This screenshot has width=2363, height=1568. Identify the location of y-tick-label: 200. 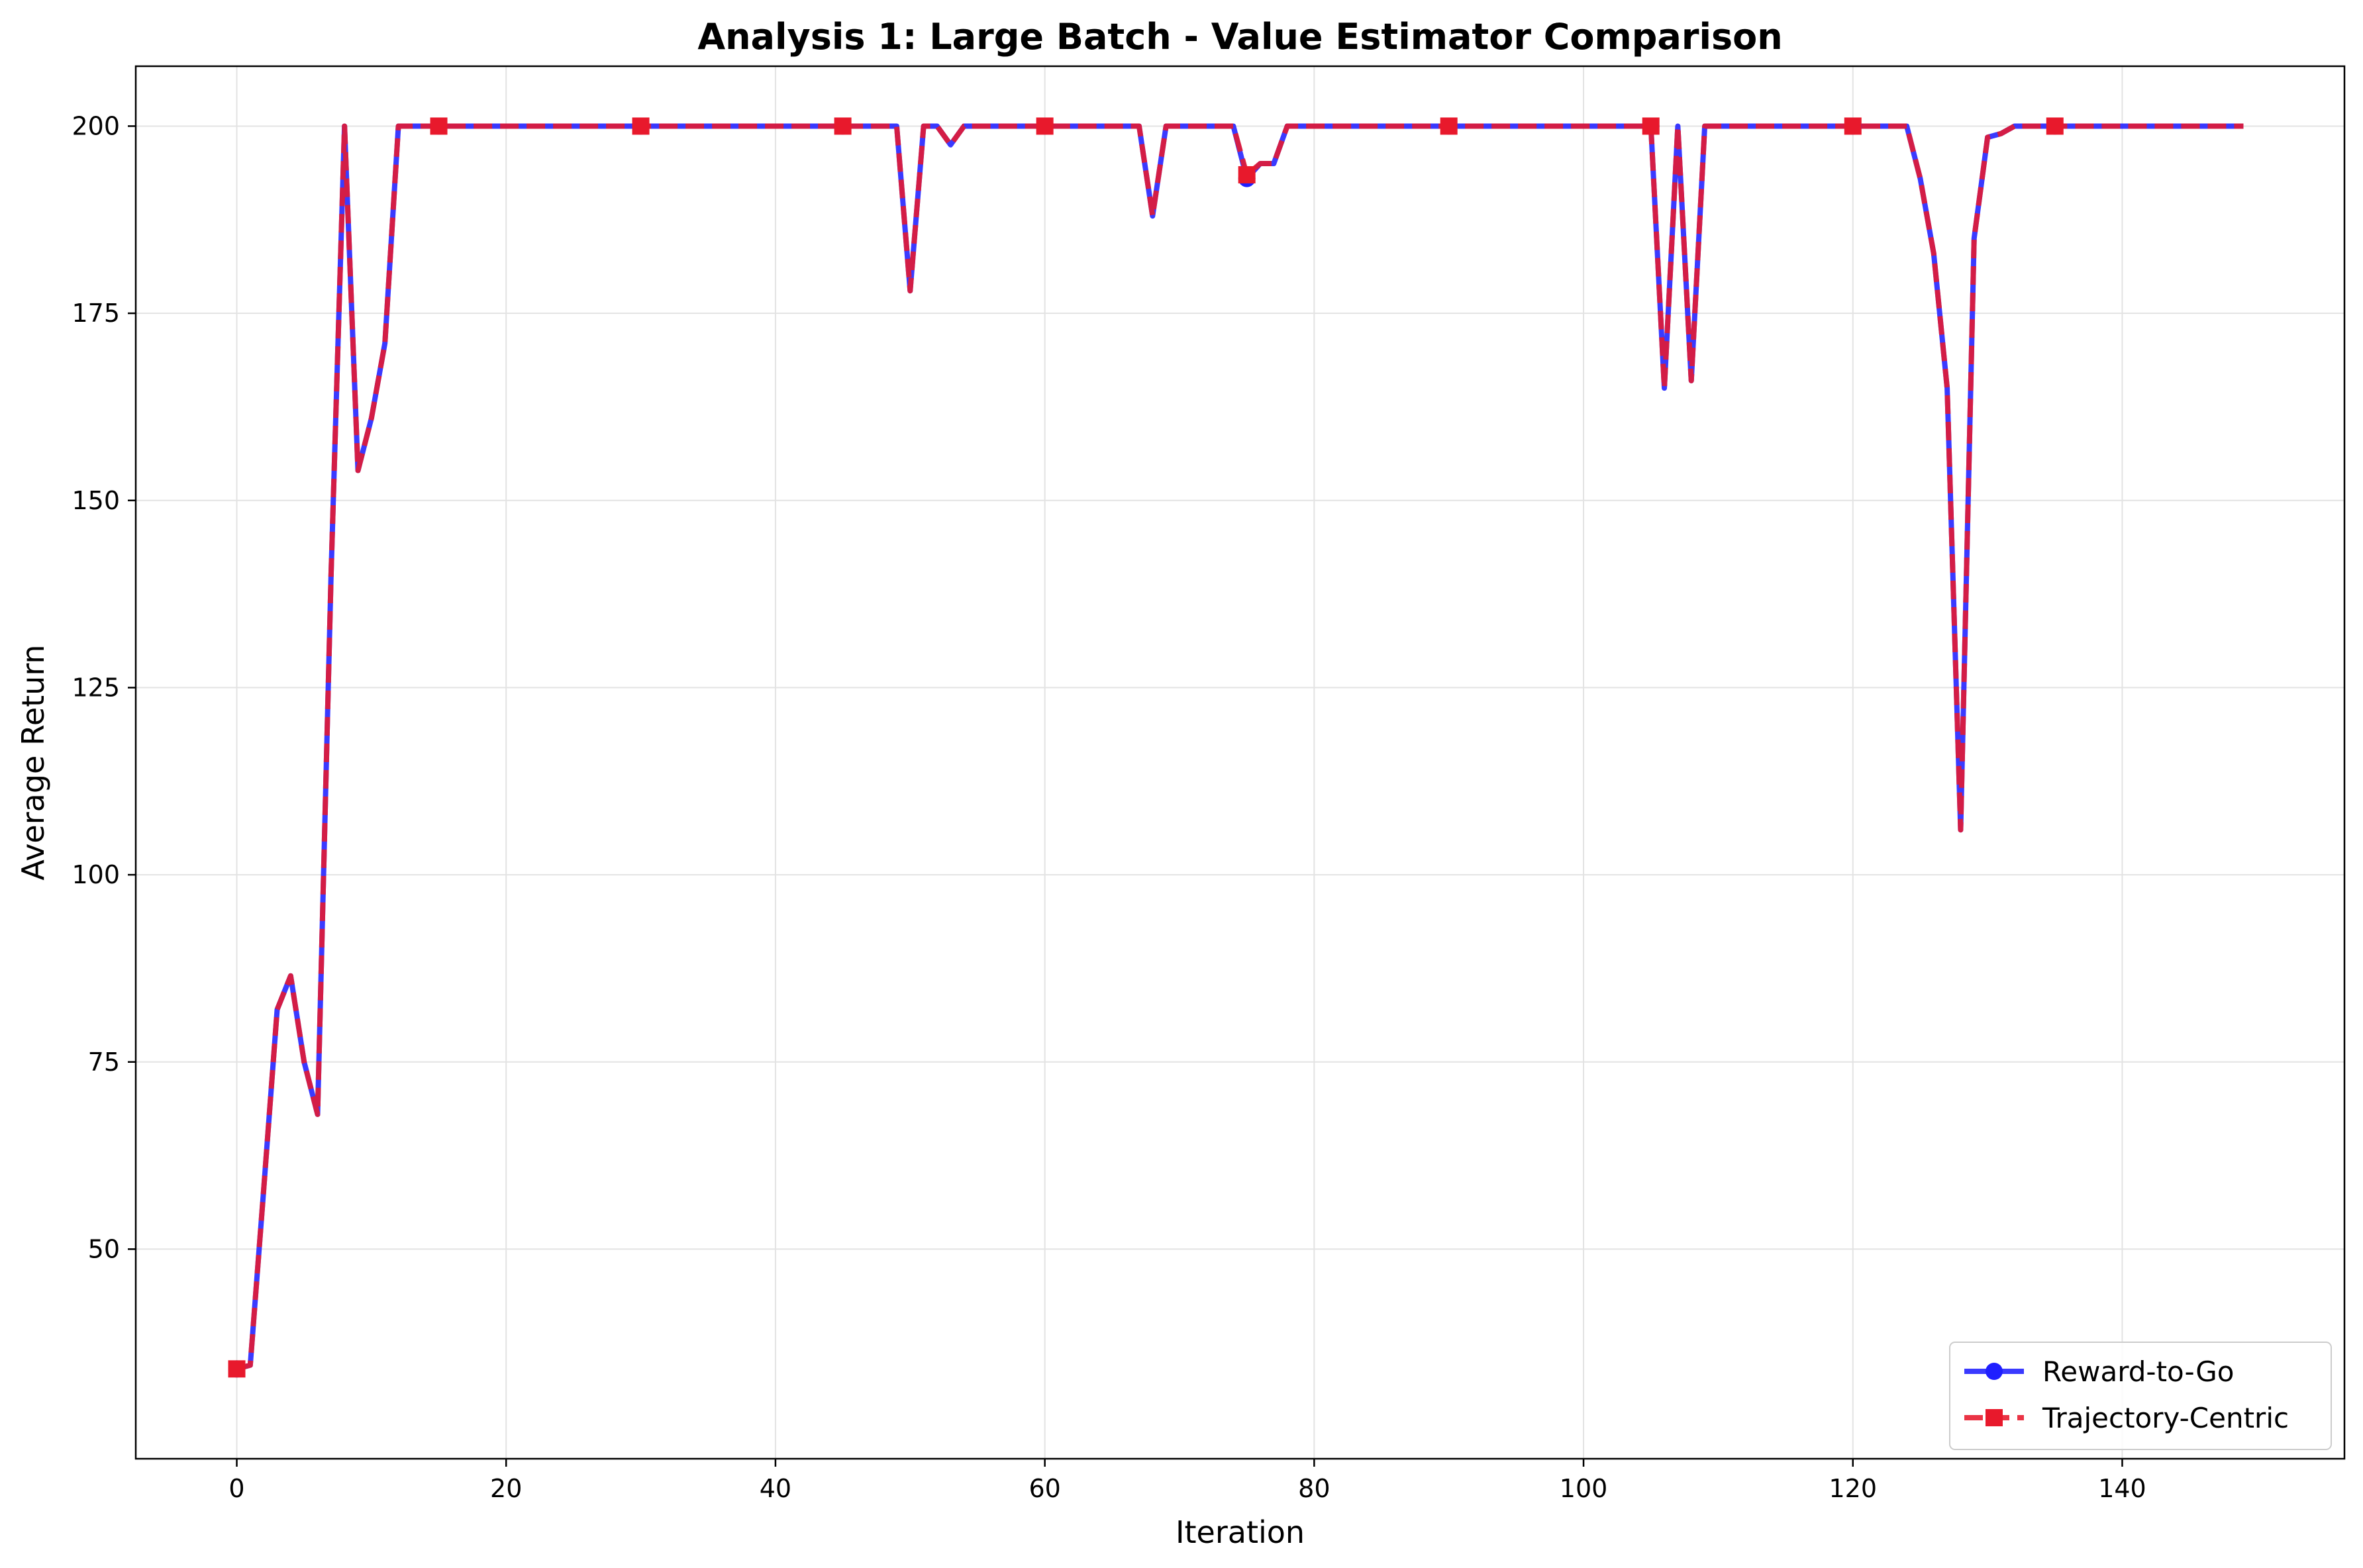
(96, 125).